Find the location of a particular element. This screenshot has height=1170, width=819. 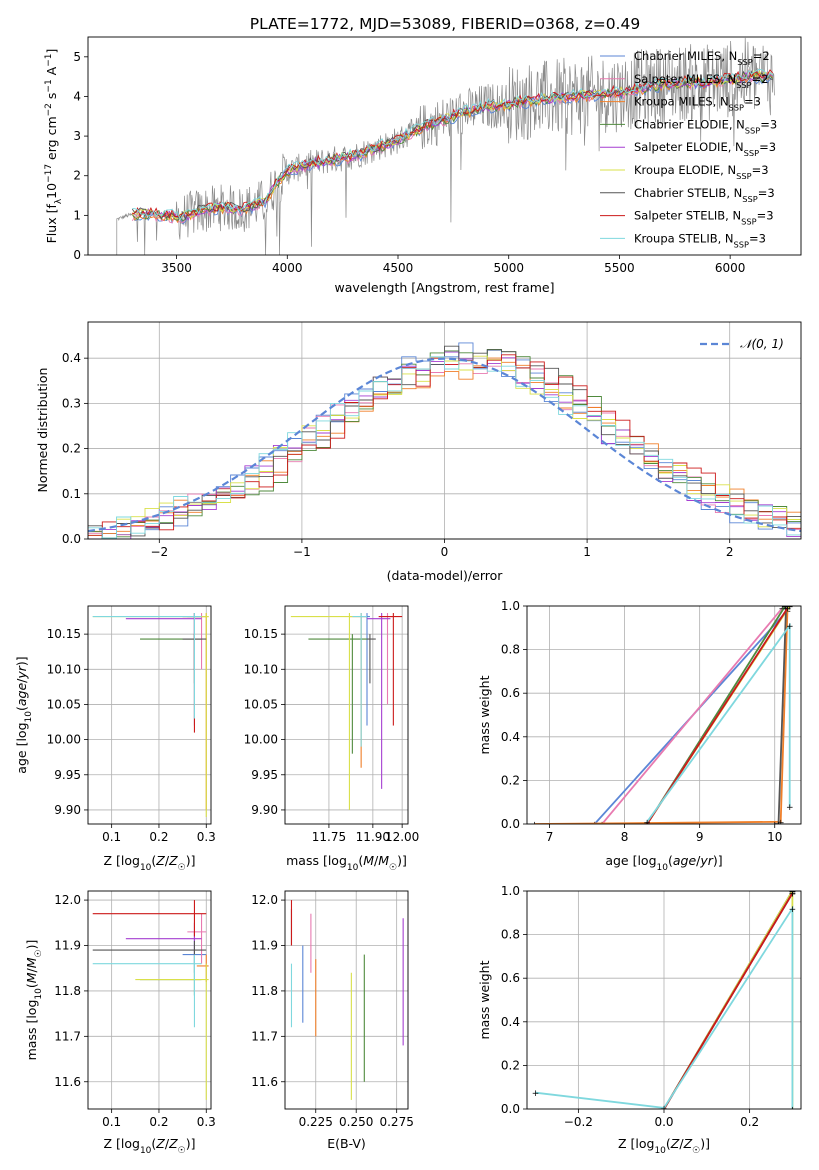

x-axis-label: (data-model)/error is located at coordinates (445, 575).